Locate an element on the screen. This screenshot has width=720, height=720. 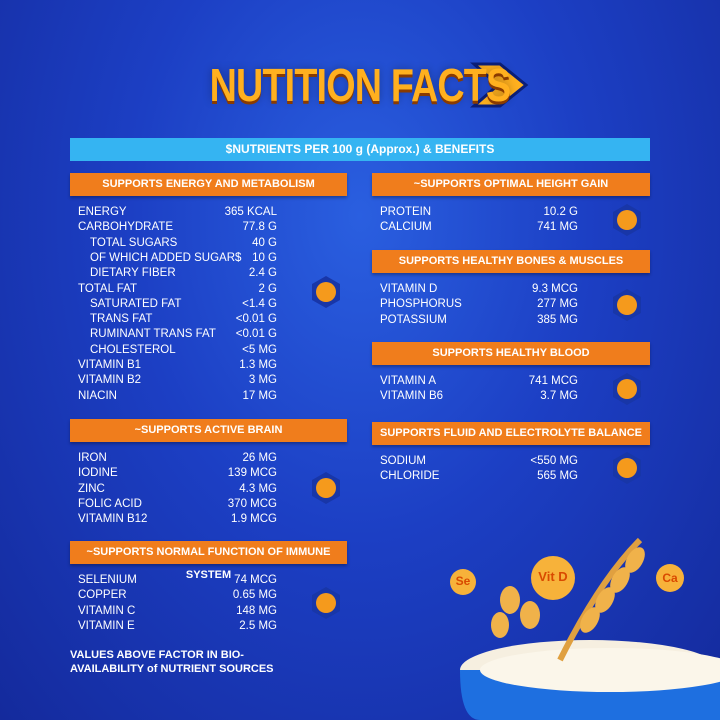
nutrient-name: NIACIN is located at coordinates (97, 395).